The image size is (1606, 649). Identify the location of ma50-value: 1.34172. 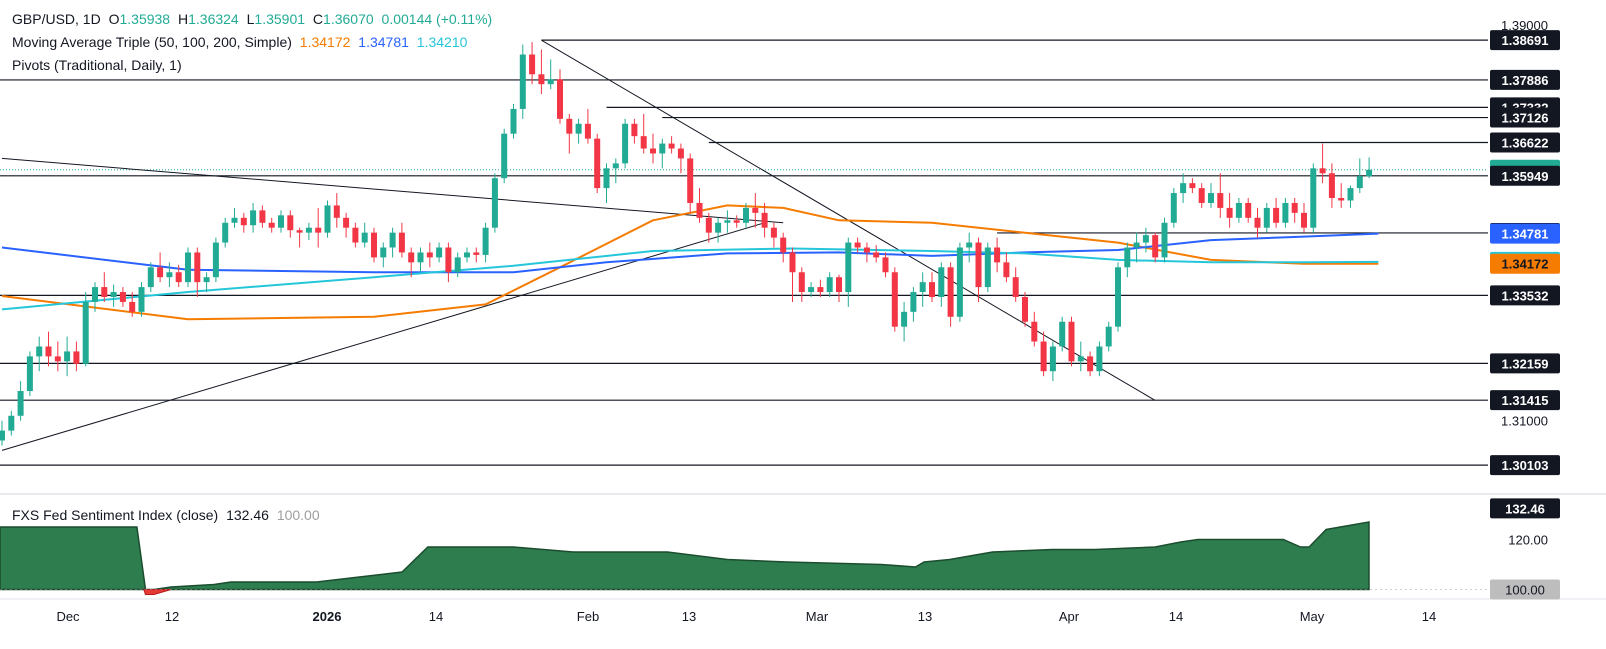
(325, 42).